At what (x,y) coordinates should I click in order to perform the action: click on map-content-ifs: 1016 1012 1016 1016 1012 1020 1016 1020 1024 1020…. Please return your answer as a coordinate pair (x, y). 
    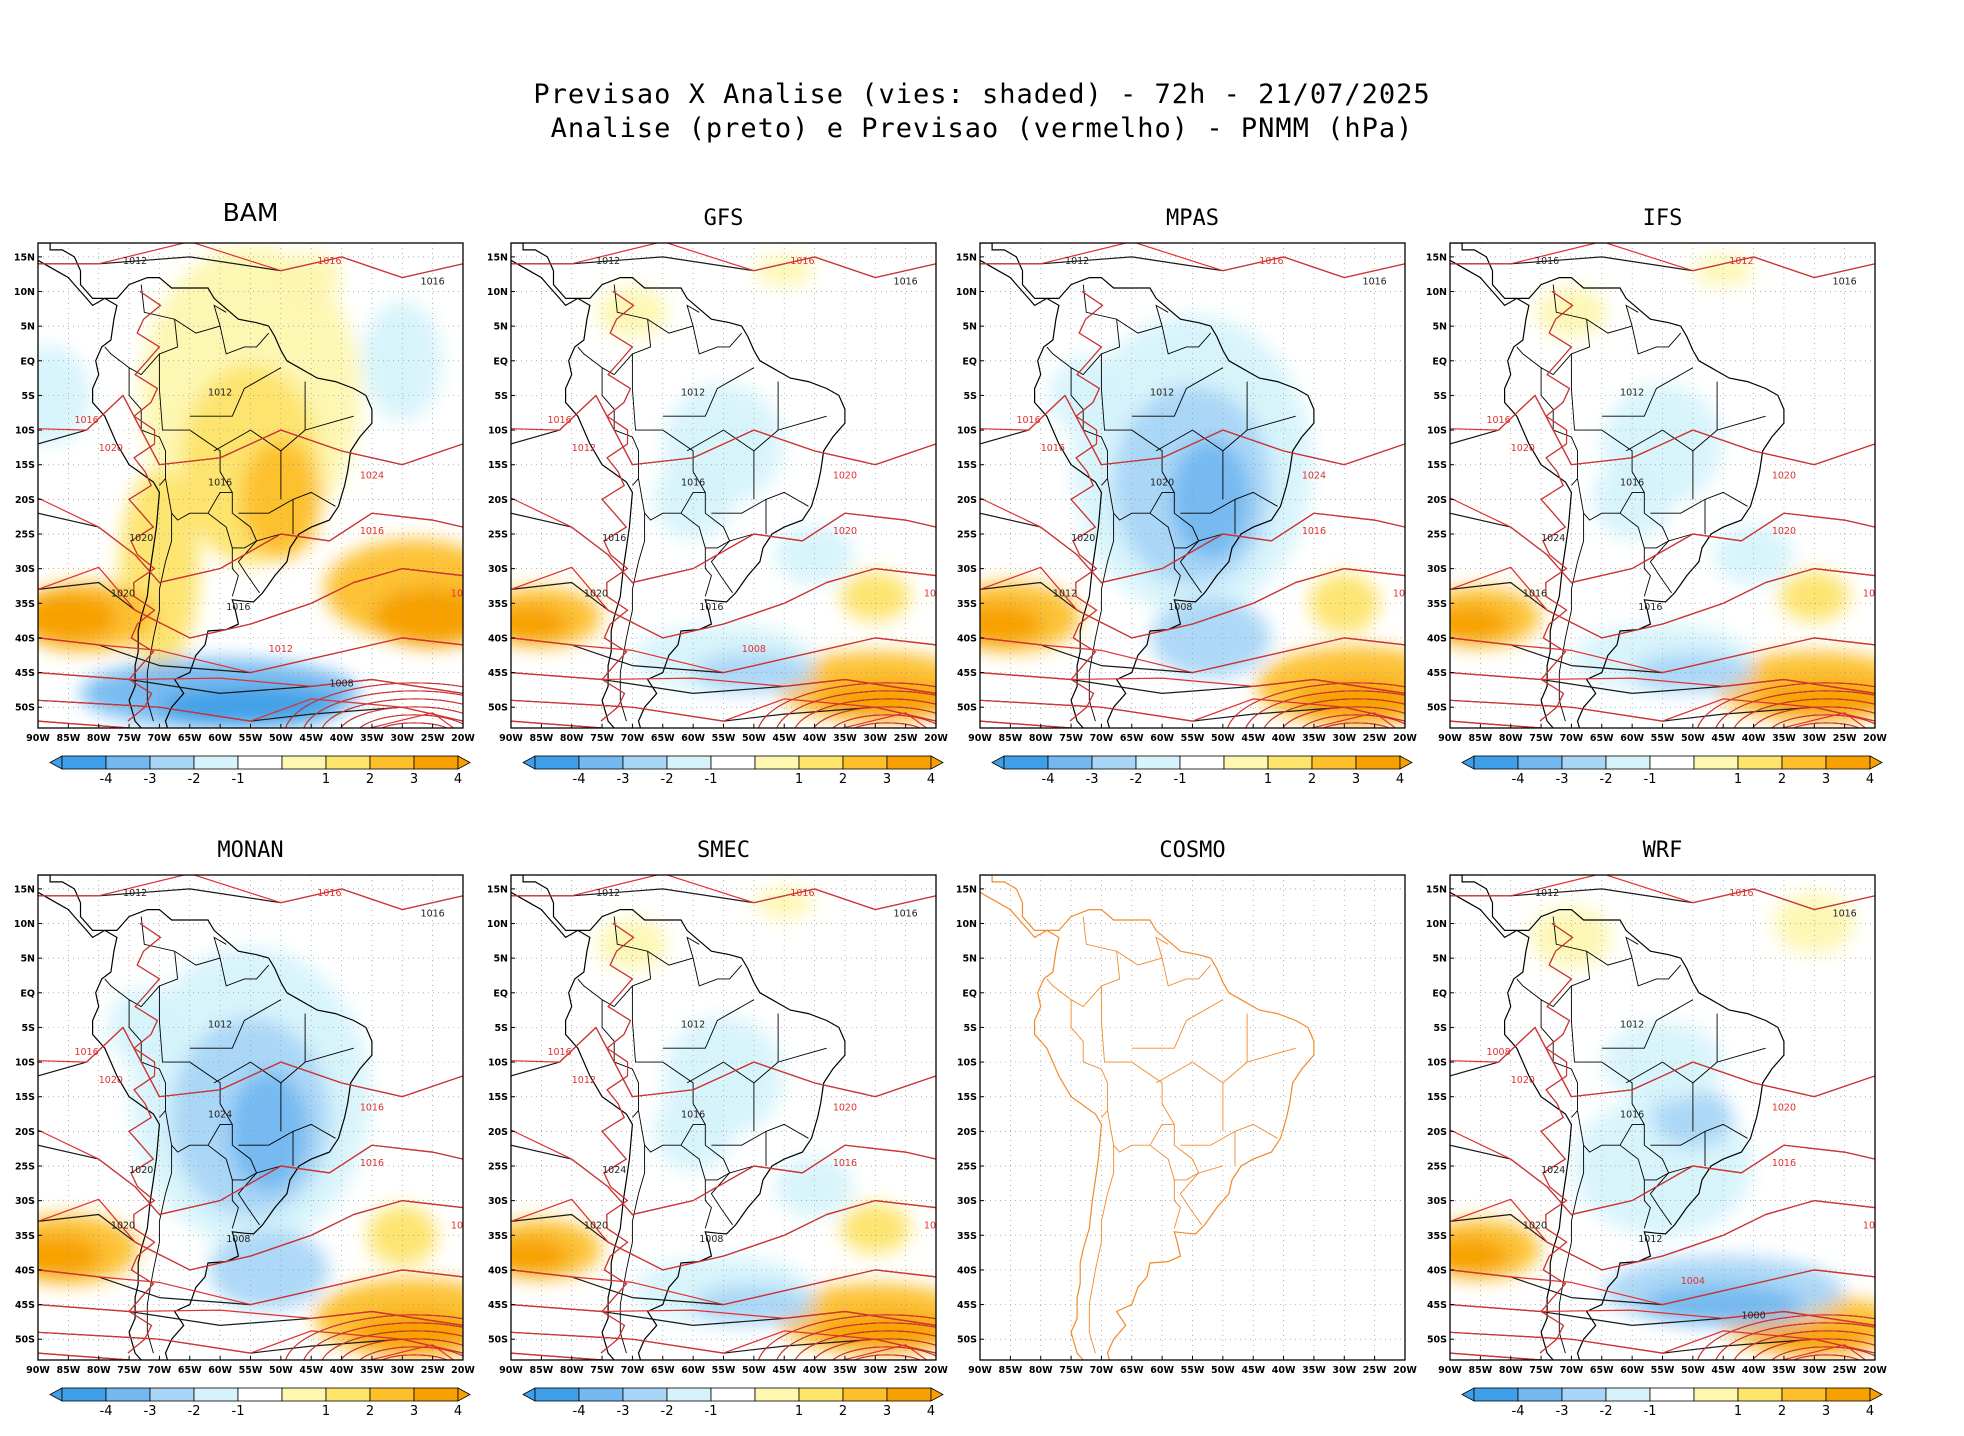
    Looking at the image, I should click on (1662, 485).